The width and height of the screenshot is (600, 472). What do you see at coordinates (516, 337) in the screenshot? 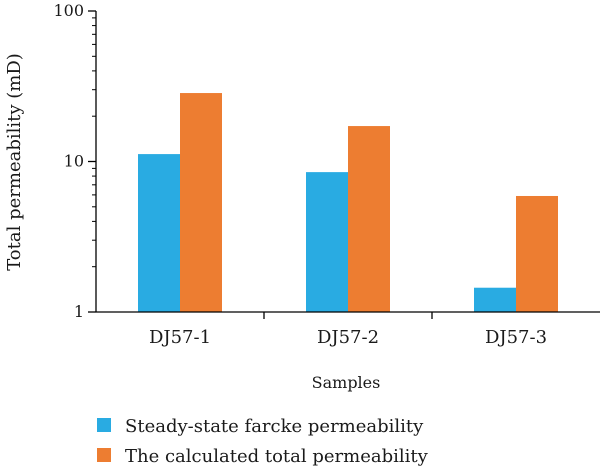
I see `x-tick-label: DJ57-3` at bounding box center [516, 337].